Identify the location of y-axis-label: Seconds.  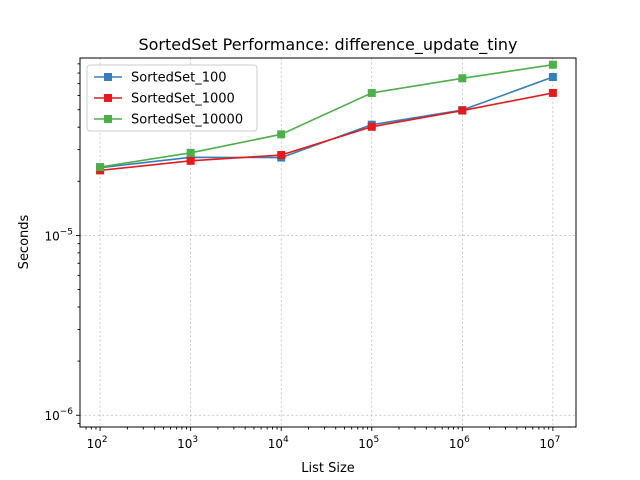
(24, 241).